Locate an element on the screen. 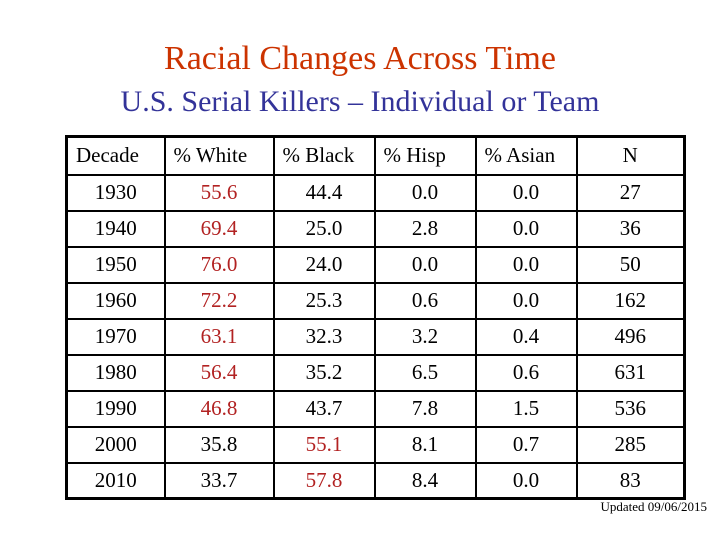 The height and width of the screenshot is (540, 720). cell-decade: 2010 is located at coordinates (115, 480).